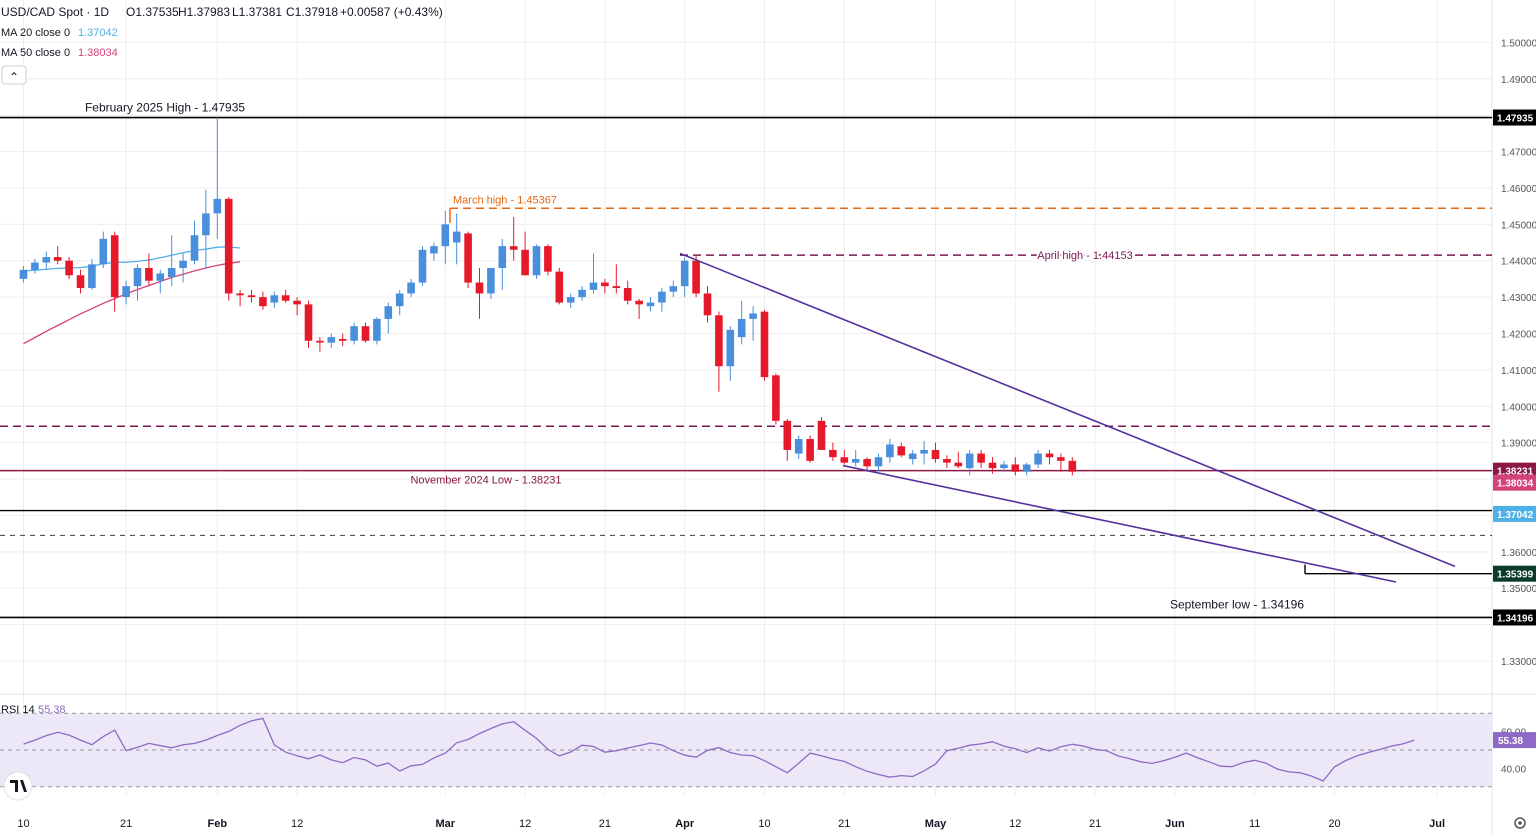 The image size is (1536, 840). What do you see at coordinates (35, 53) in the screenshot?
I see `ma50-label: MA 50 close 0` at bounding box center [35, 53].